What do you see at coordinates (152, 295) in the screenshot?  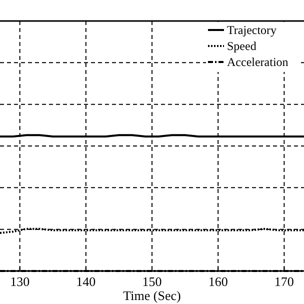 I see `x-axis-title: Time (Sec)` at bounding box center [152, 295].